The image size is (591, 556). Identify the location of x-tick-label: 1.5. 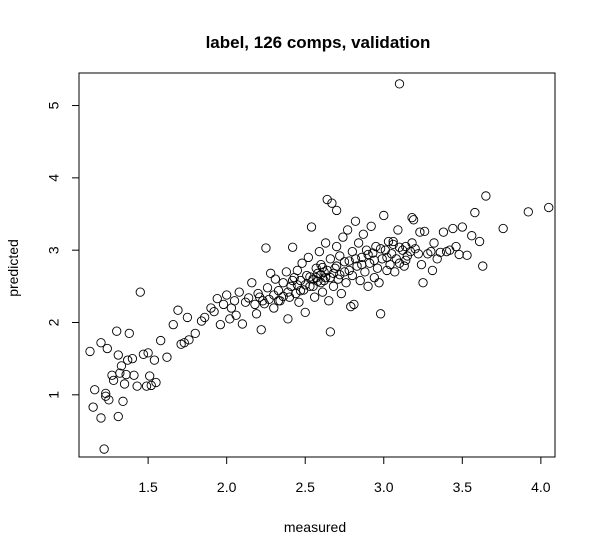
(148, 487).